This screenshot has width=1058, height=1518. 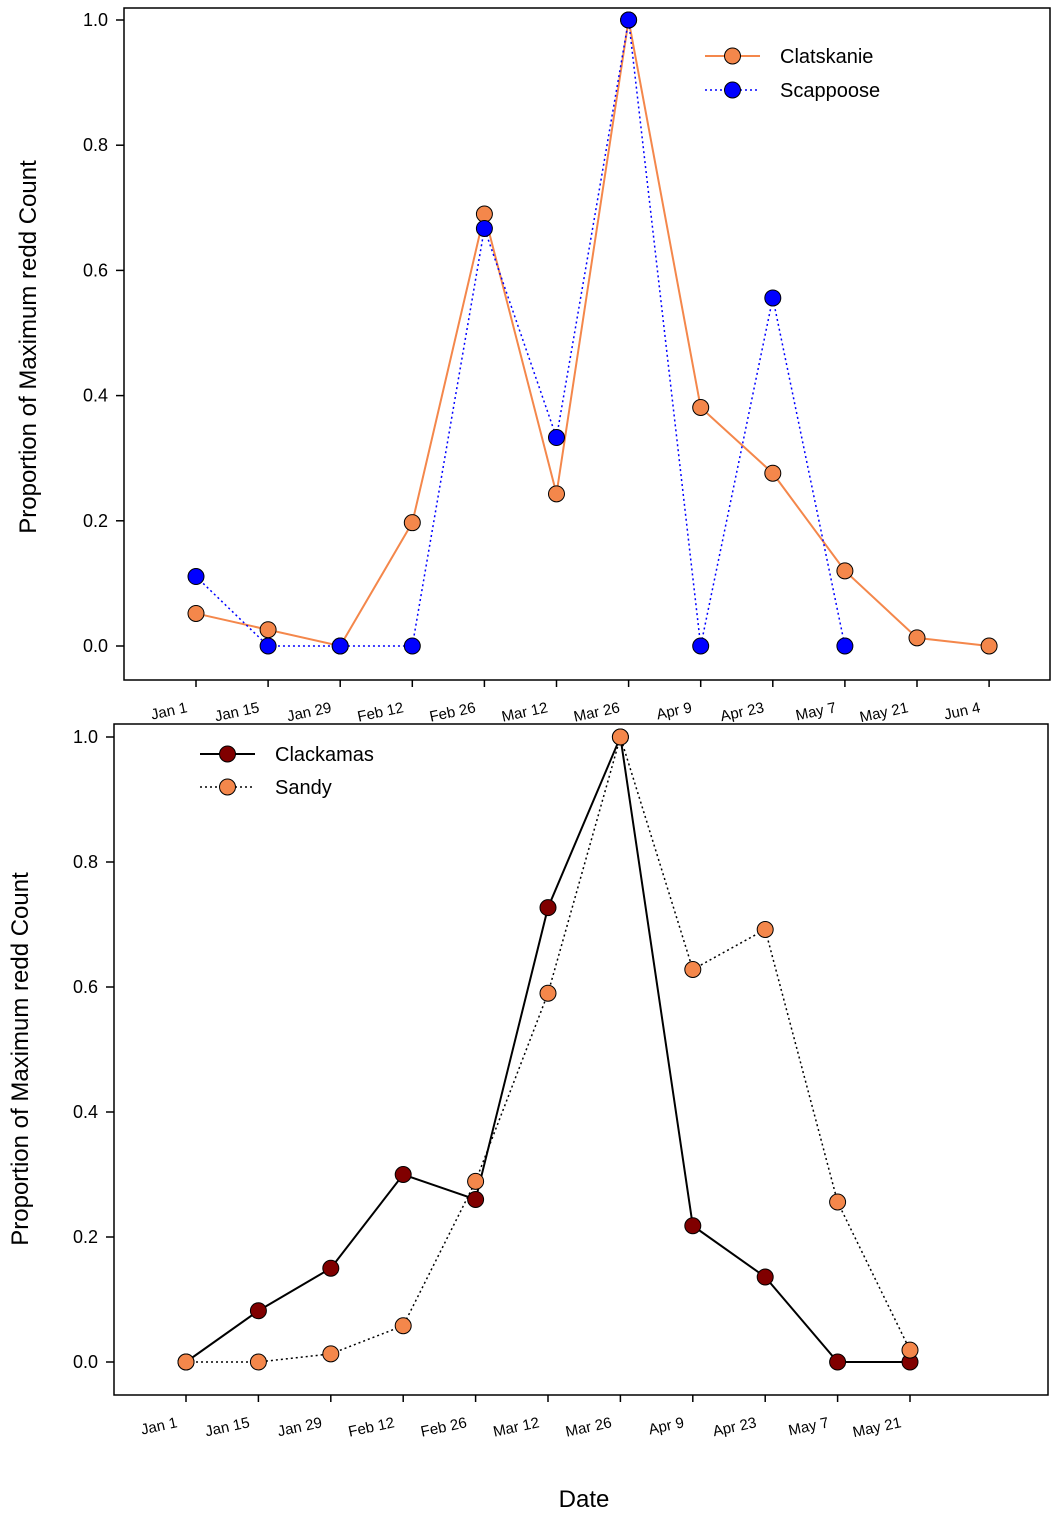 What do you see at coordinates (303, 788) in the screenshot?
I see `legend-label: Sandy` at bounding box center [303, 788].